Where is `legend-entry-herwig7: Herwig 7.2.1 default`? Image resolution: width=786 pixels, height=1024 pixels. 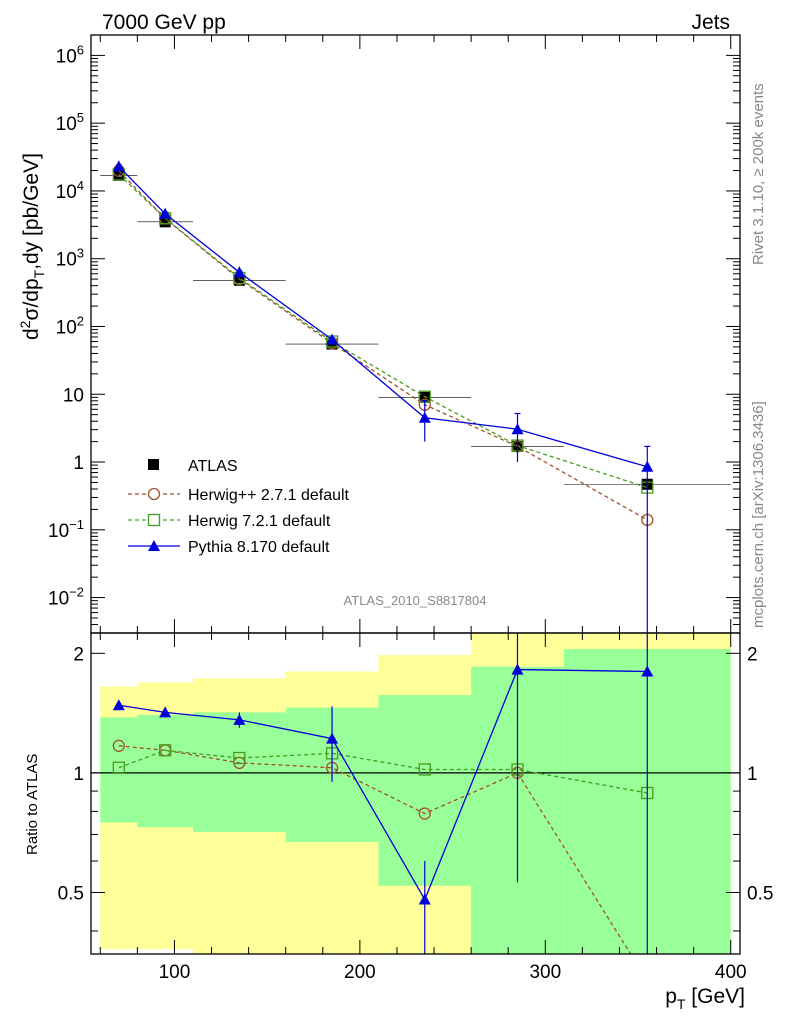 legend-entry-herwig7: Herwig 7.2.1 default is located at coordinates (229, 521).